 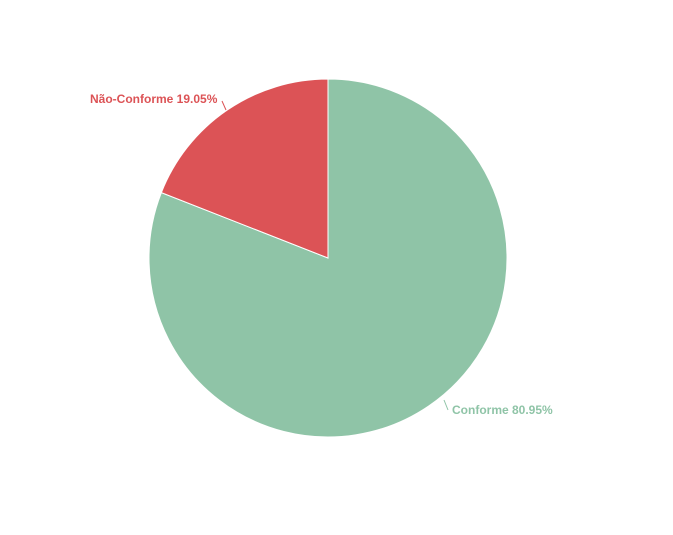 What do you see at coordinates (446, 405) in the screenshot?
I see `leader-line-conforme` at bounding box center [446, 405].